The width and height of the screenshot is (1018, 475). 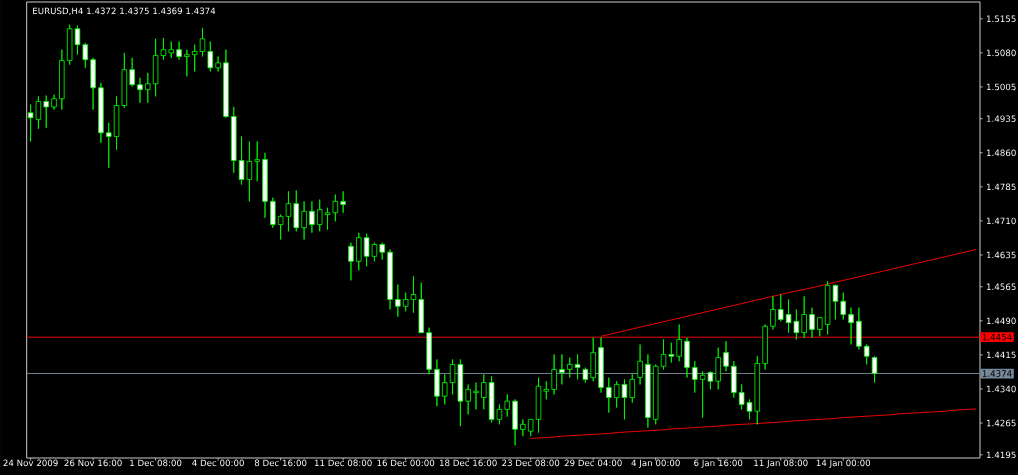 I want to click on y-tick-label: 1.4490, so click(x=1001, y=321).